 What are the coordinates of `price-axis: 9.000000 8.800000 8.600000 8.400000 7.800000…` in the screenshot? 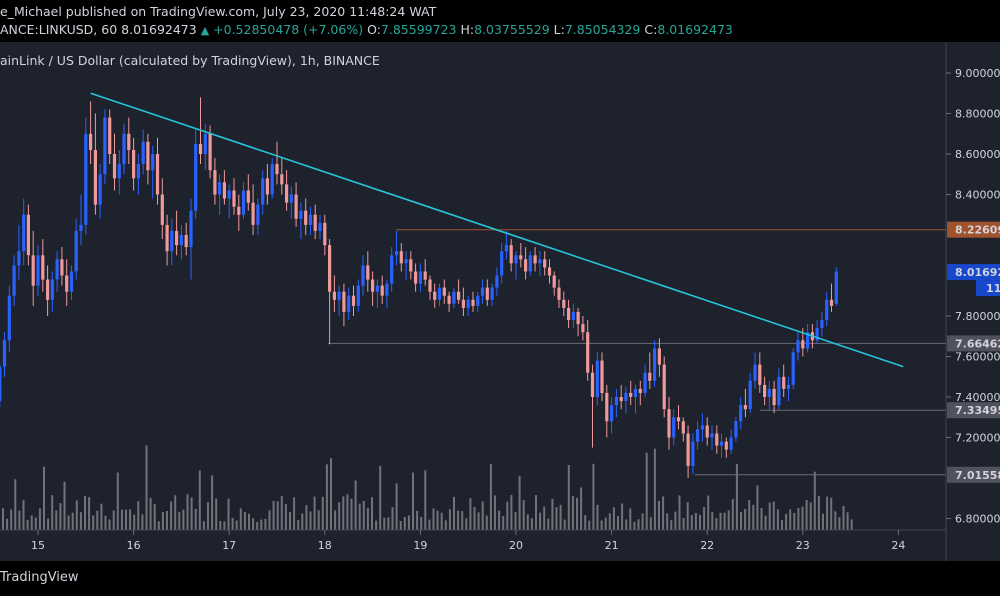 It's located at (973, 296).